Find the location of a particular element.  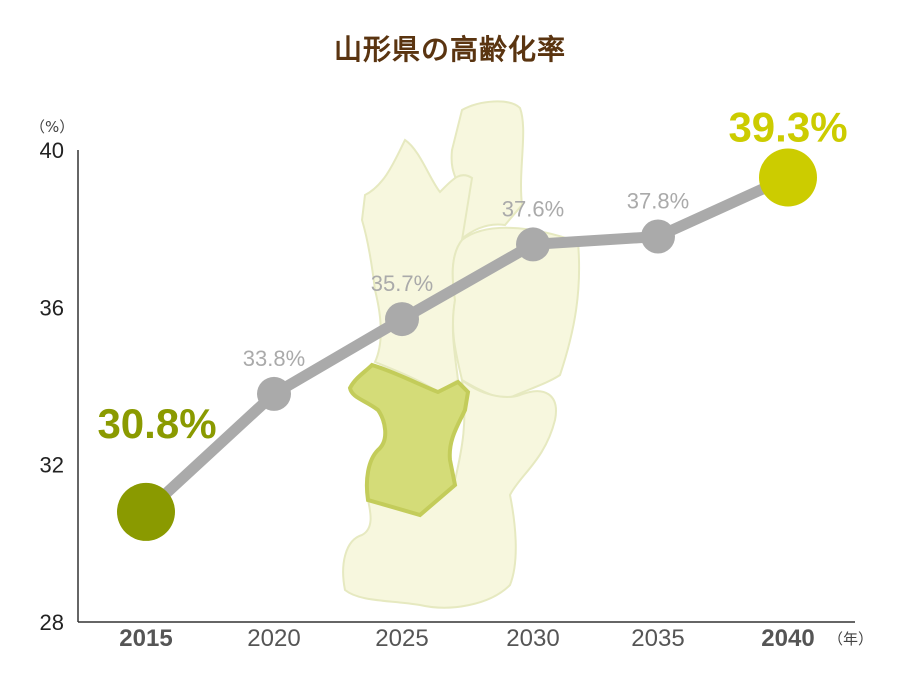

x-tick-label: 2025 is located at coordinates (401, 638).